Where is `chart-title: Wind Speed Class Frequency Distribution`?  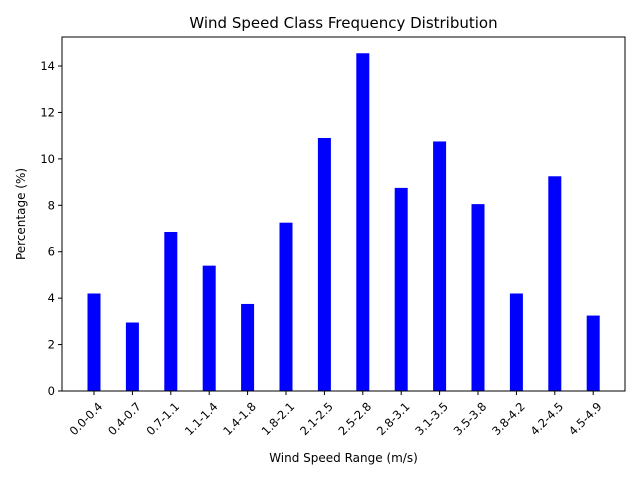
chart-title: Wind Speed Class Frequency Distribution is located at coordinates (343, 23).